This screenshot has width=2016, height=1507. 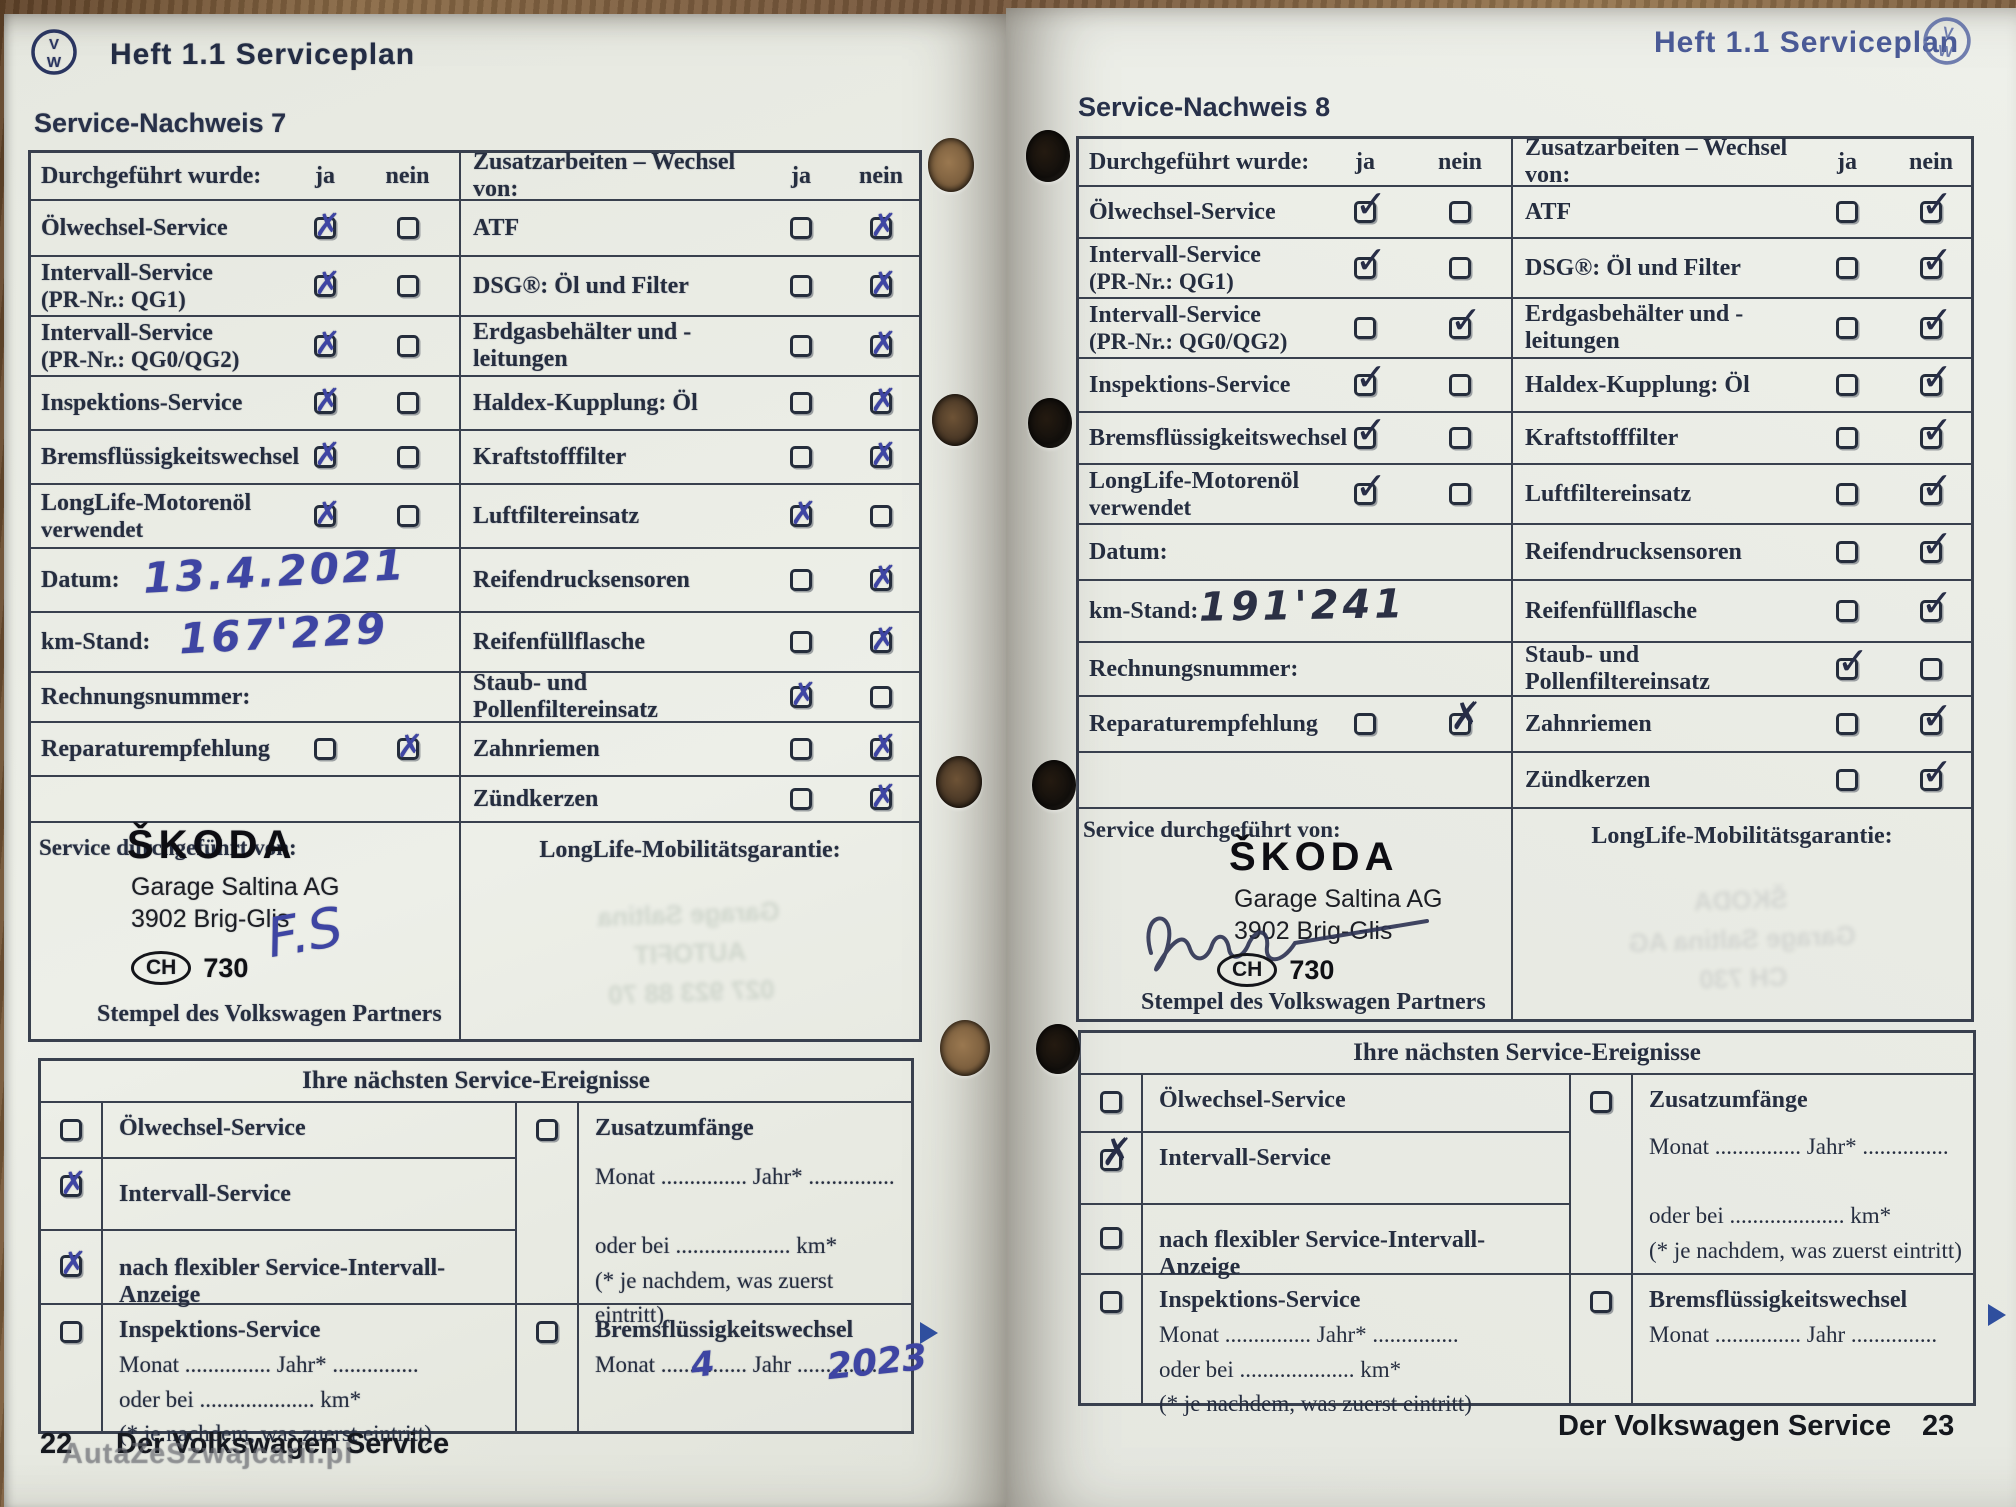 I want to click on ch-badge: CH, so click(x=161, y=968).